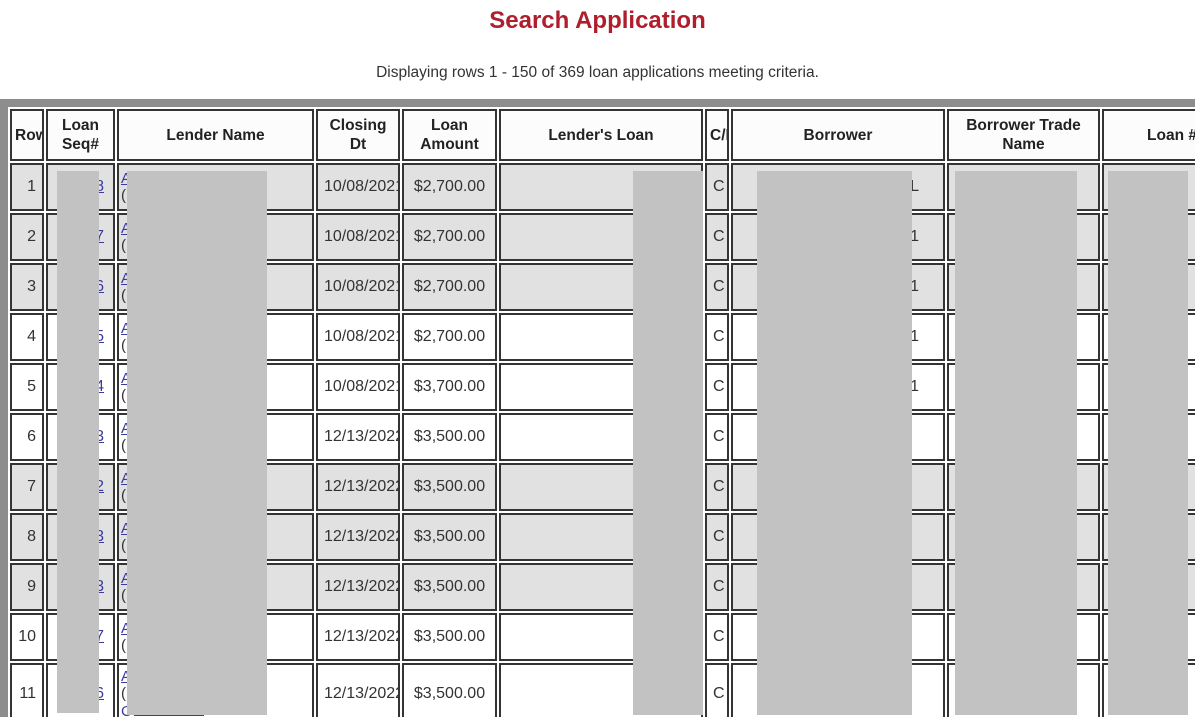  Describe the element at coordinates (27, 337) in the screenshot. I see `row-number-cell: 4` at that location.